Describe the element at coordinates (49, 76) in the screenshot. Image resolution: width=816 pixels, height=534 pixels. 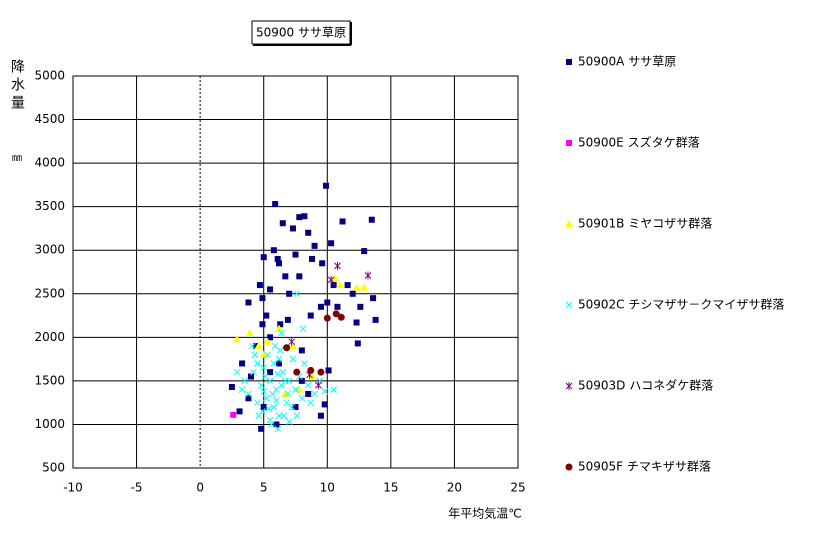
I see `y-tick-label: 5000` at that location.